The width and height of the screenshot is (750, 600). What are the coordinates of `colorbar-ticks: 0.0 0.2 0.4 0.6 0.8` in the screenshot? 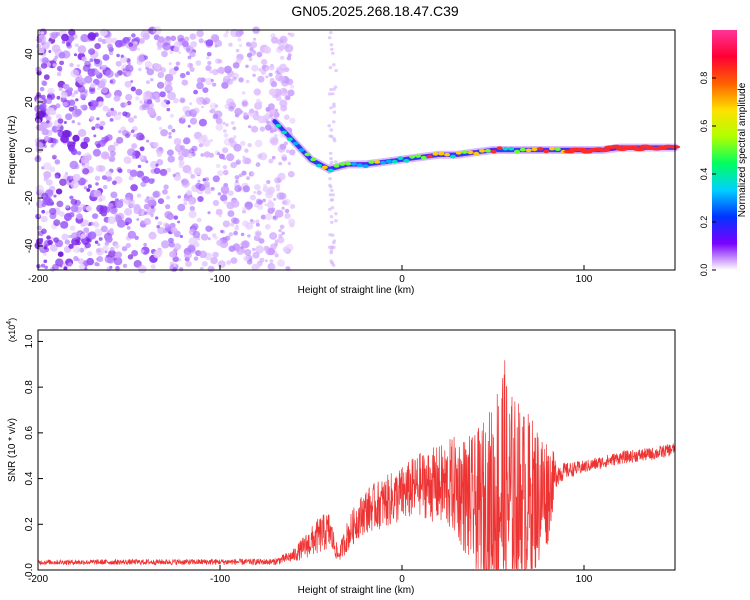 It's located at (707, 174).